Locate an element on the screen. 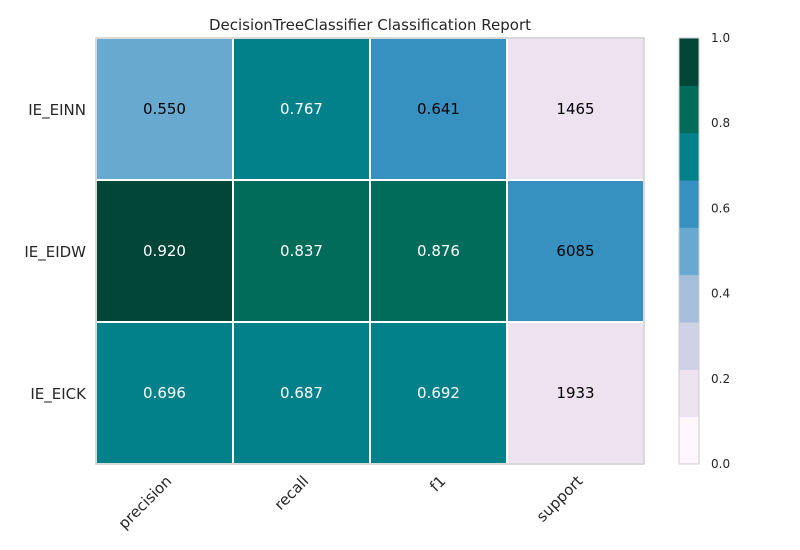 The height and width of the screenshot is (550, 800). cell-value-label: 0.767 is located at coordinates (301, 109).